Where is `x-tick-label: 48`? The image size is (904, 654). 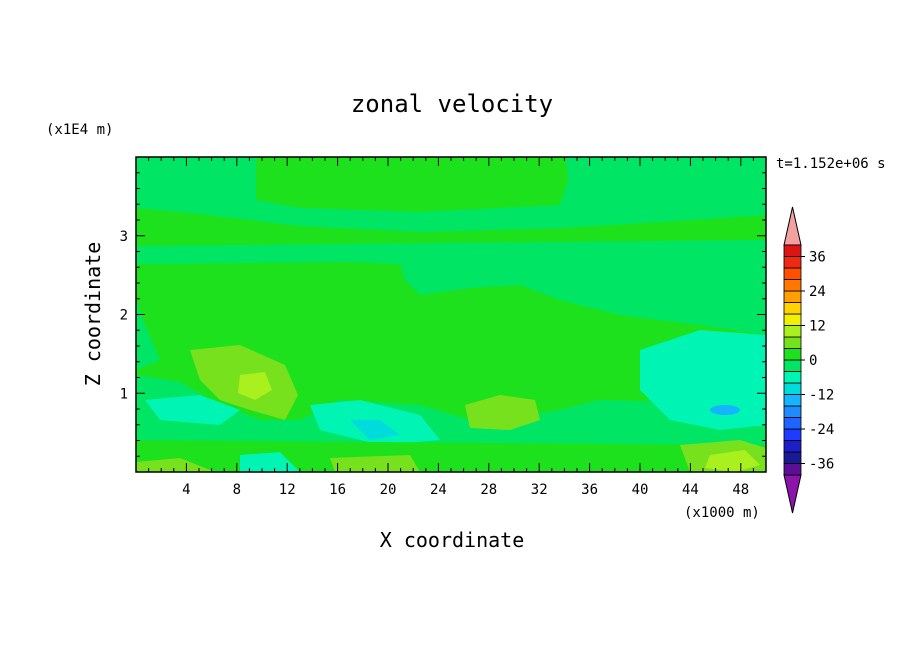 x-tick-label: 48 is located at coordinates (740, 490).